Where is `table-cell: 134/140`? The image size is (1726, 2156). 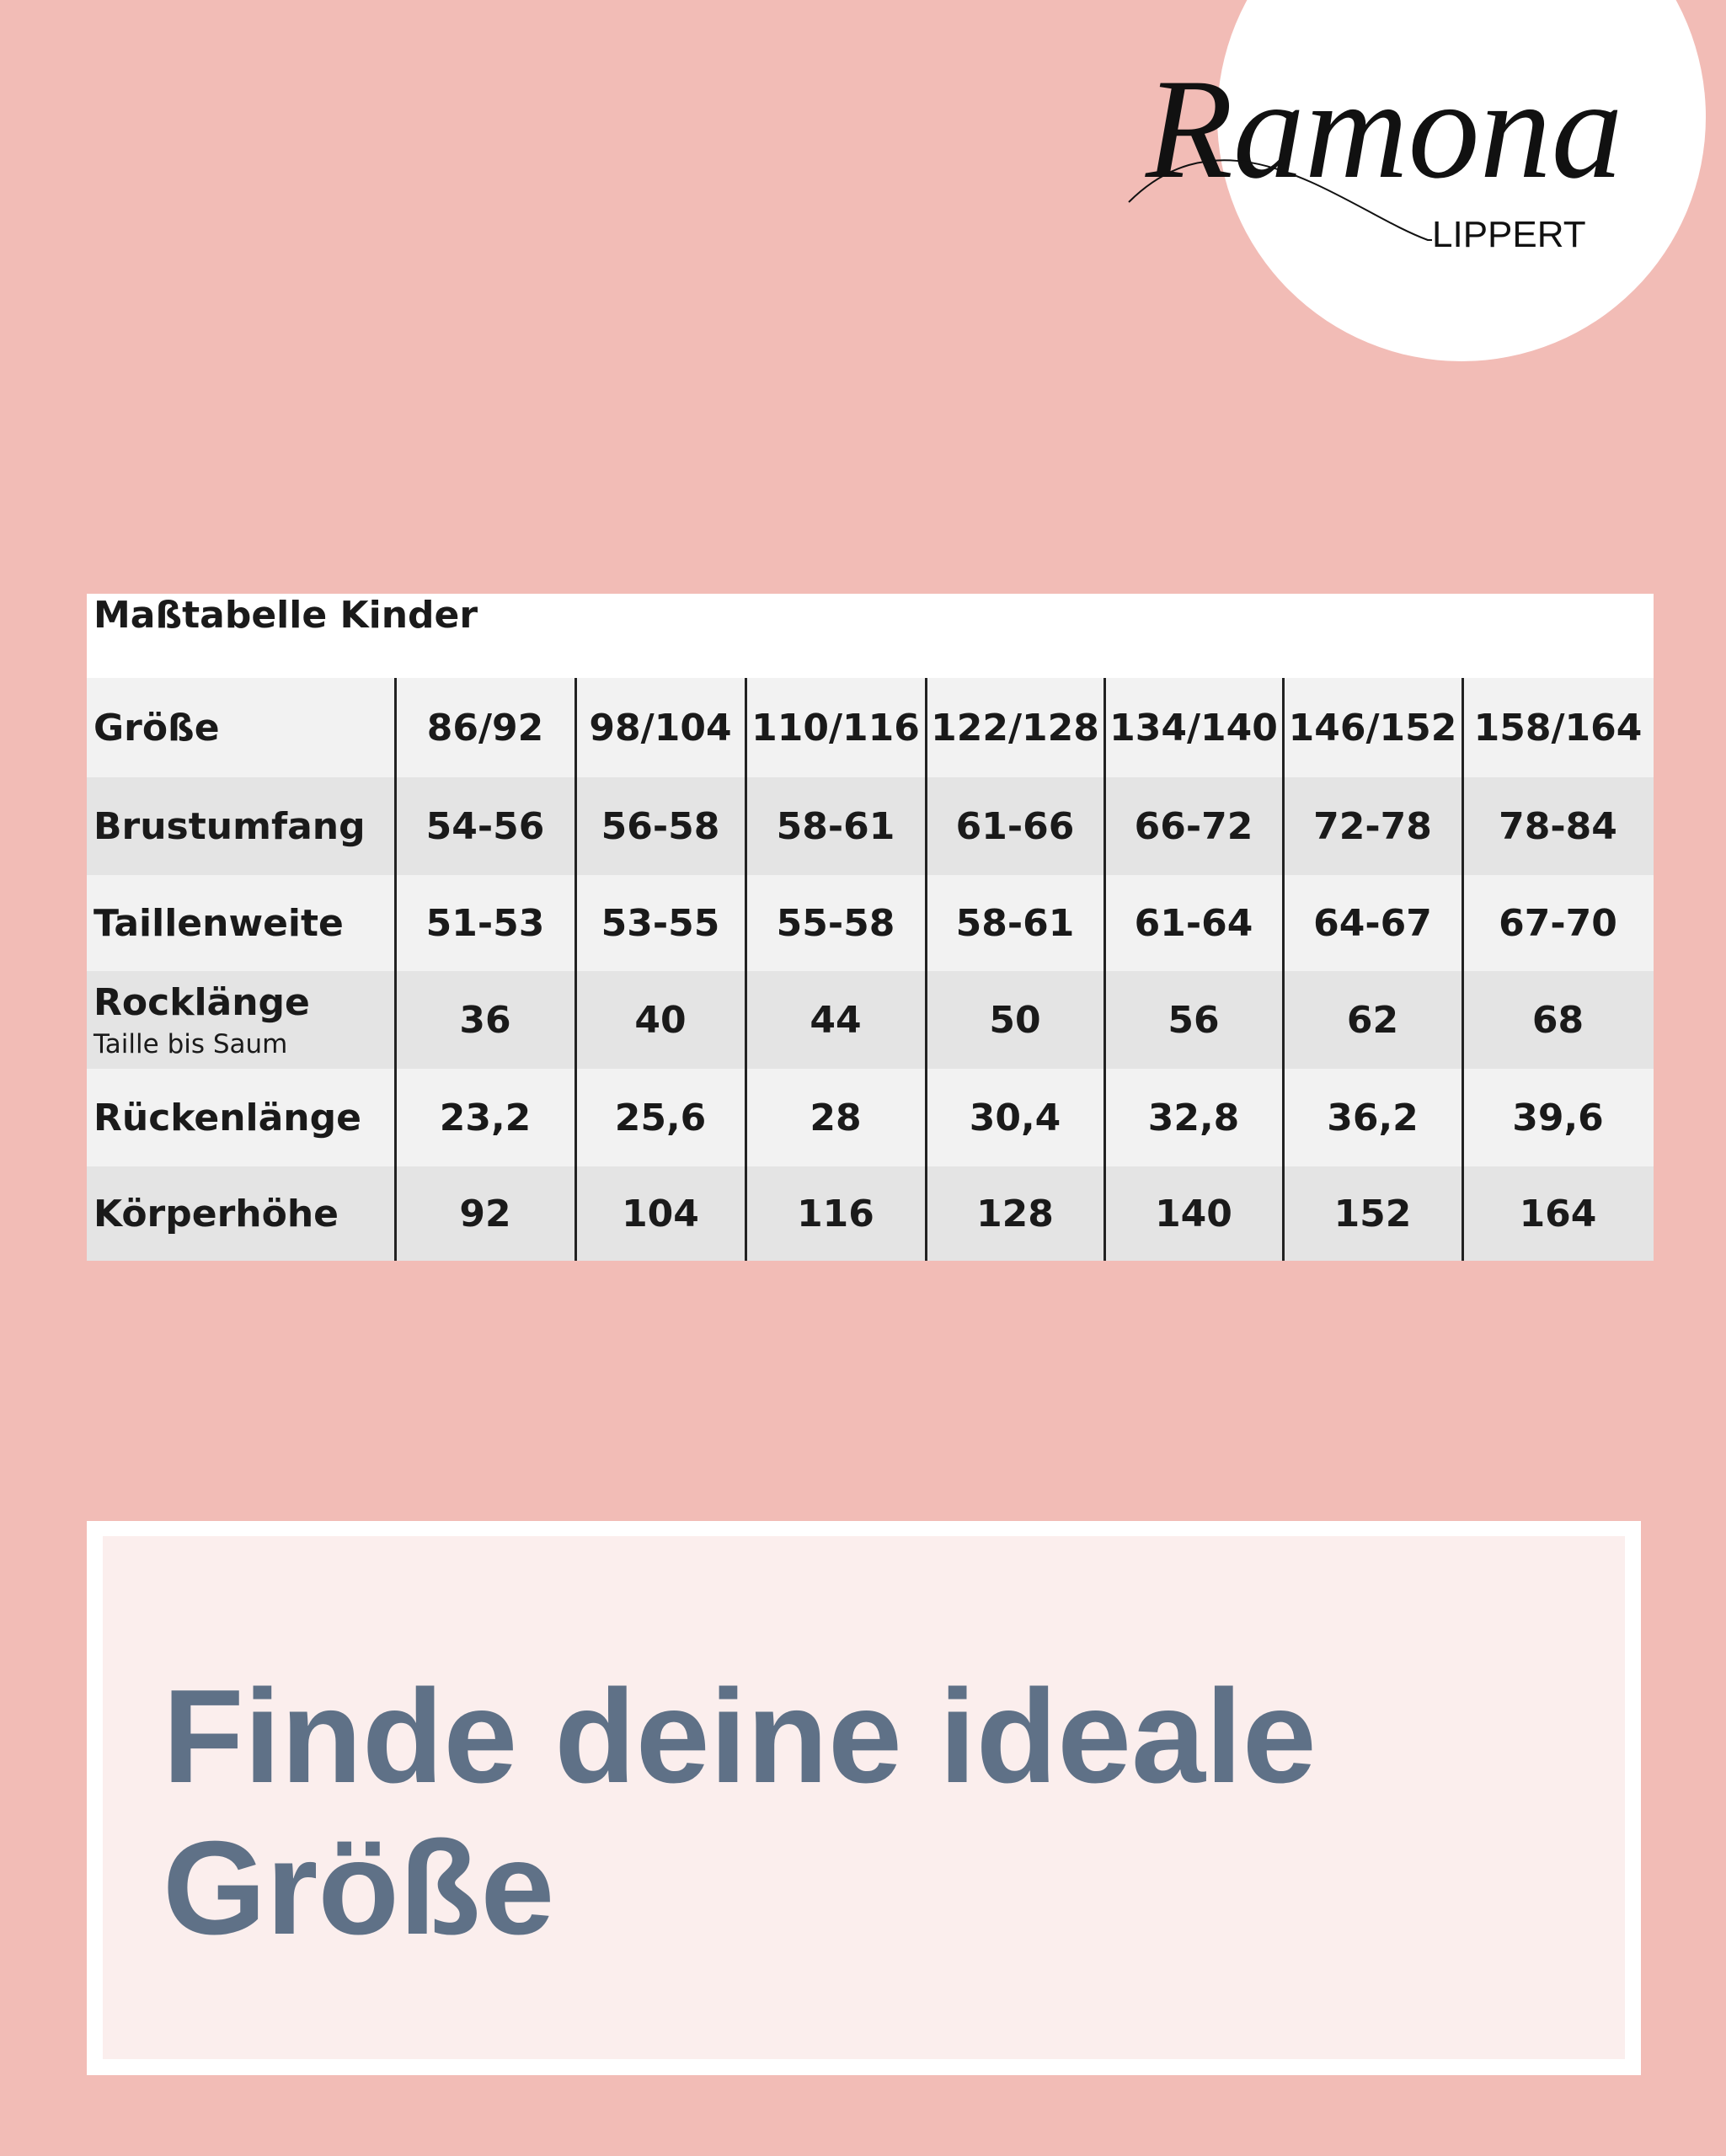 table-cell: 134/140 is located at coordinates (1193, 728).